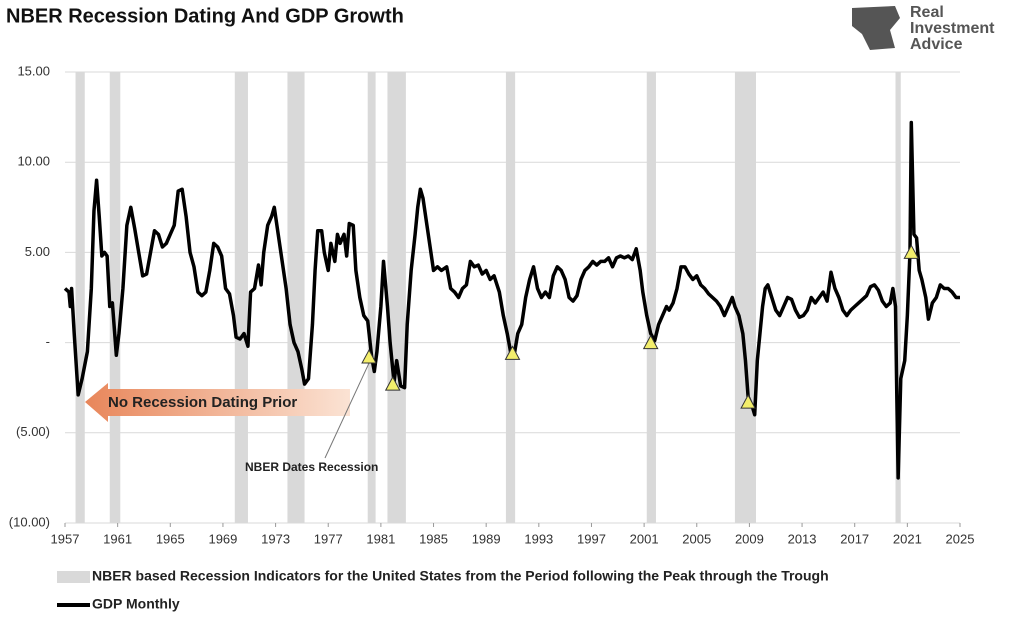 The height and width of the screenshot is (628, 1015). What do you see at coordinates (136, 604) in the screenshot?
I see `legend-label: GDP Monthly` at bounding box center [136, 604].